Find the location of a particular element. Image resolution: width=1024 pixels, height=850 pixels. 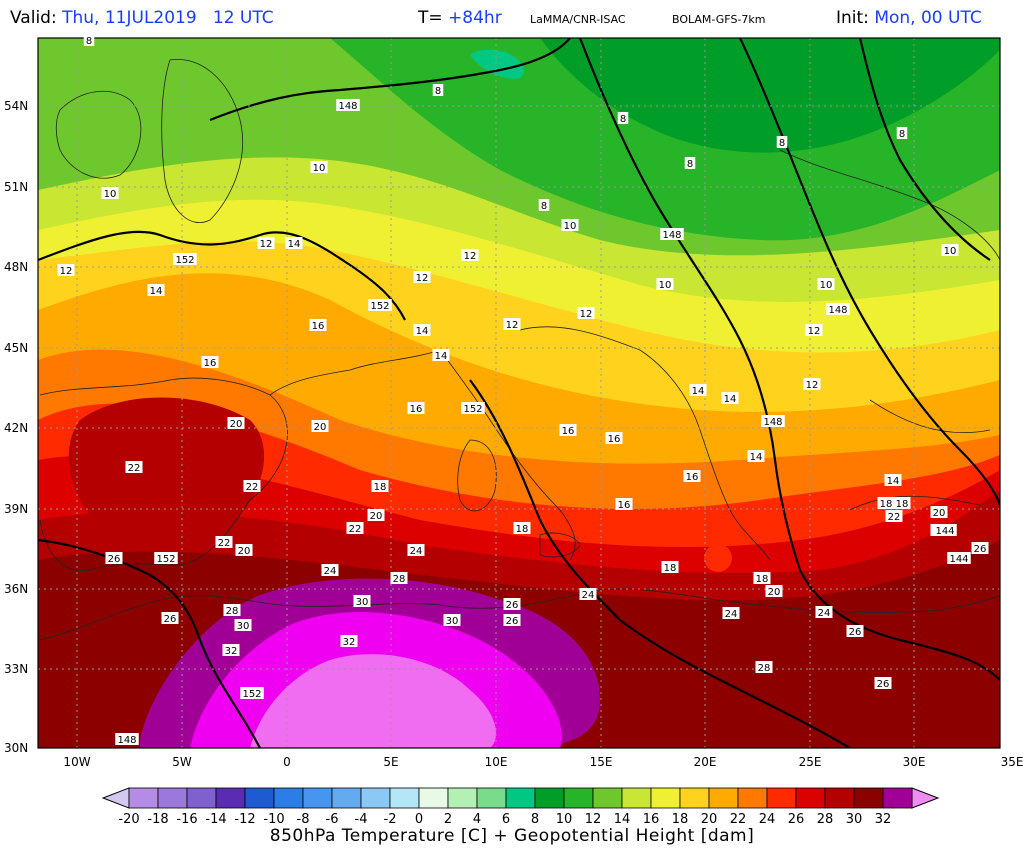

colorbar-label: 2 is located at coordinates (448, 819).